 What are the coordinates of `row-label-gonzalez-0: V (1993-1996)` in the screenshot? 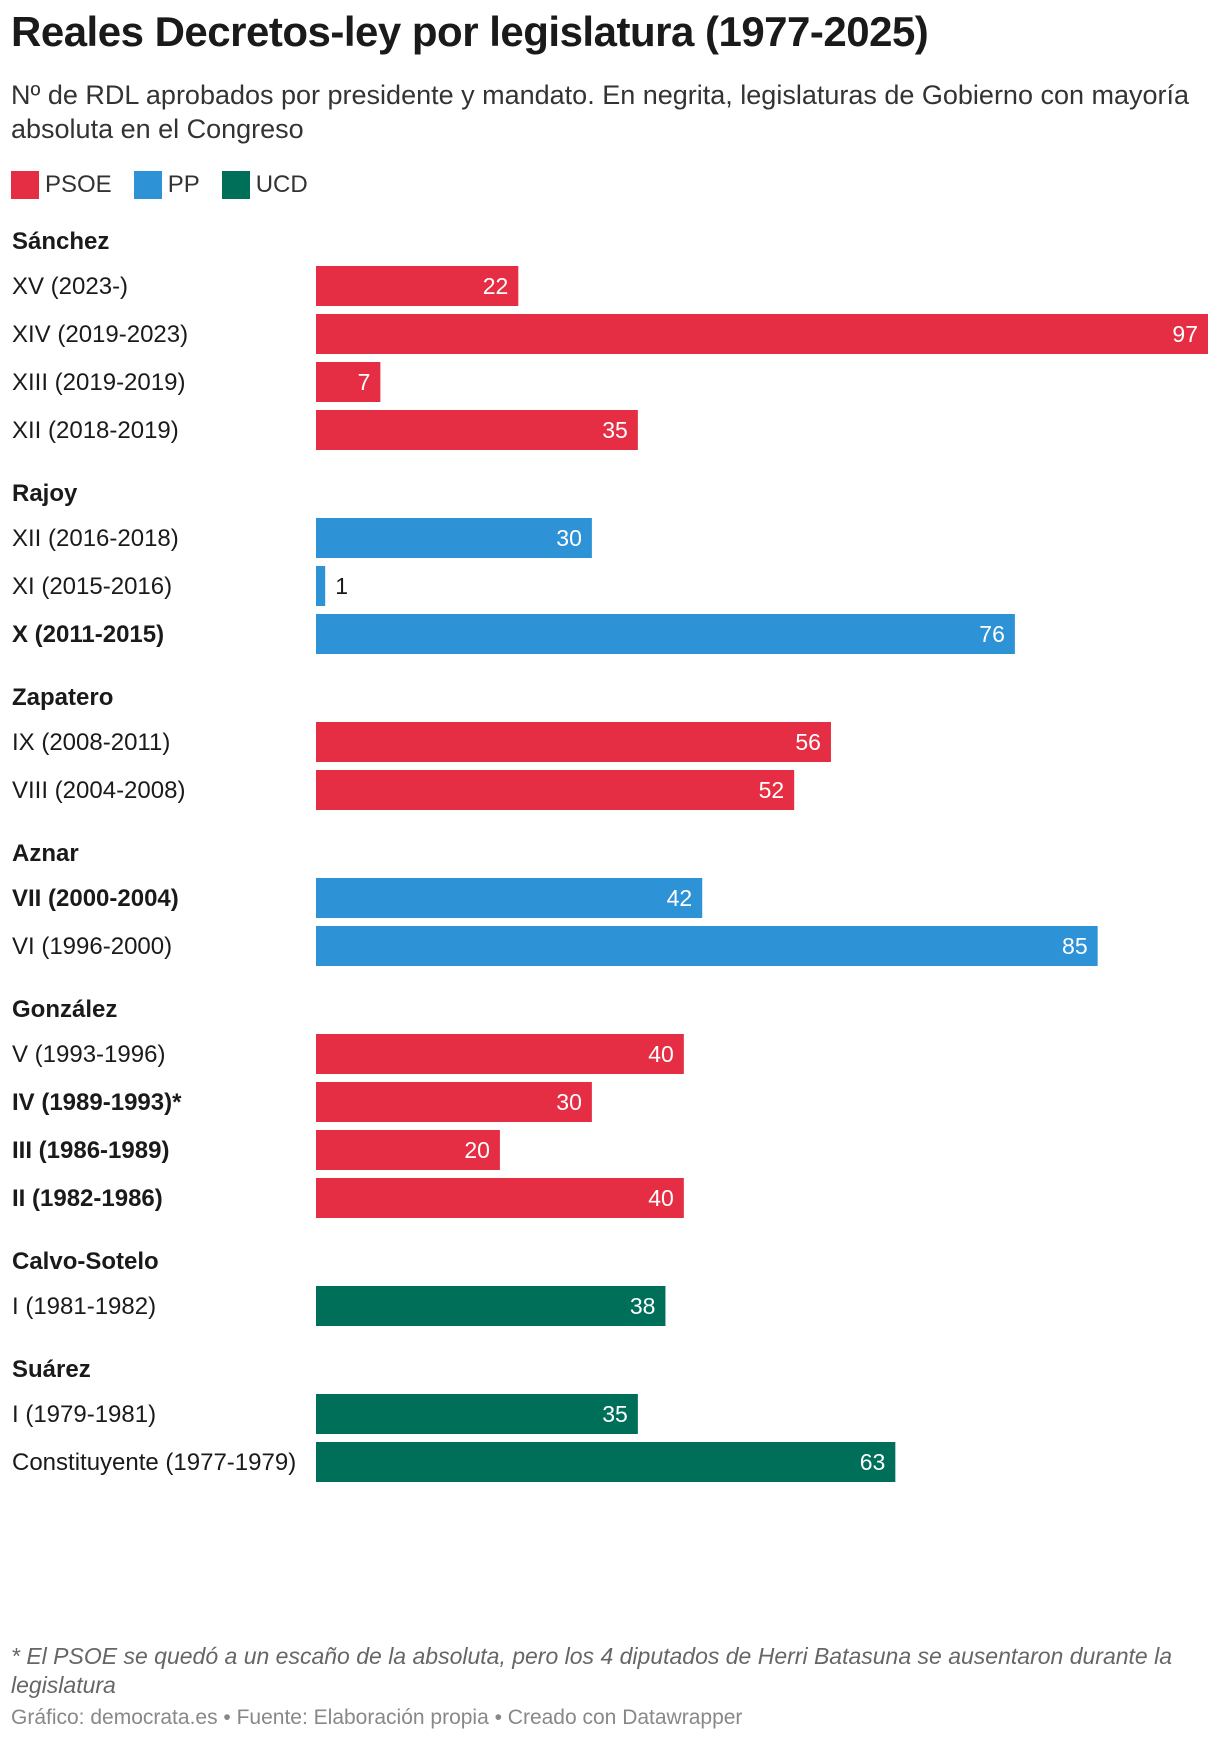 It's located at (88, 1054).